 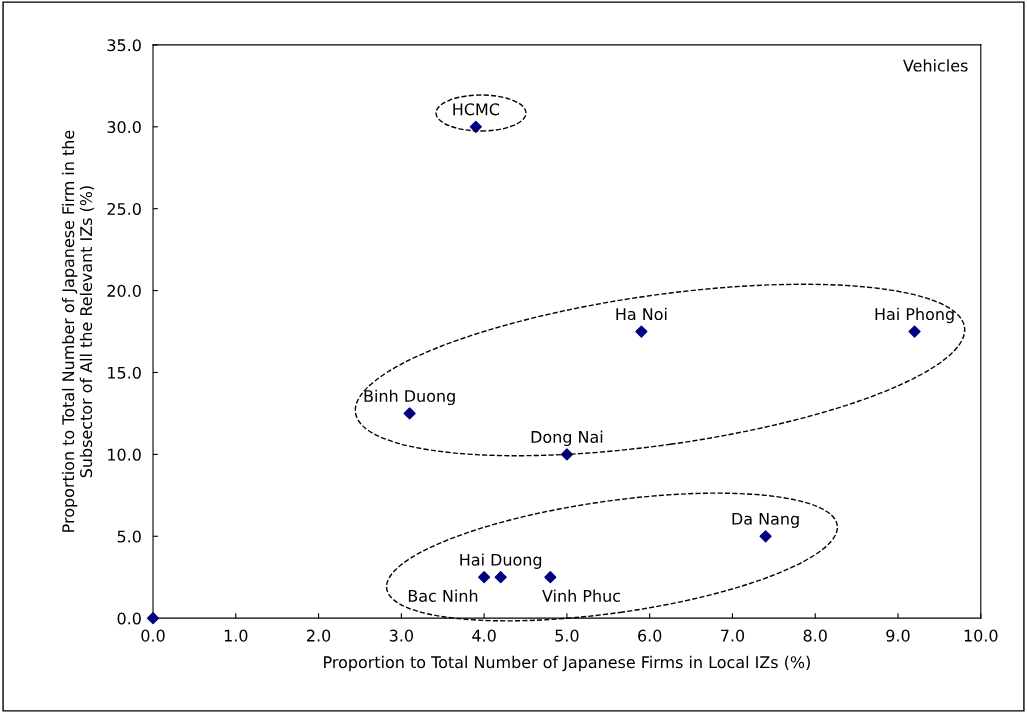 What do you see at coordinates (898, 635) in the screenshot?
I see `x-tick-label: 9.0` at bounding box center [898, 635].